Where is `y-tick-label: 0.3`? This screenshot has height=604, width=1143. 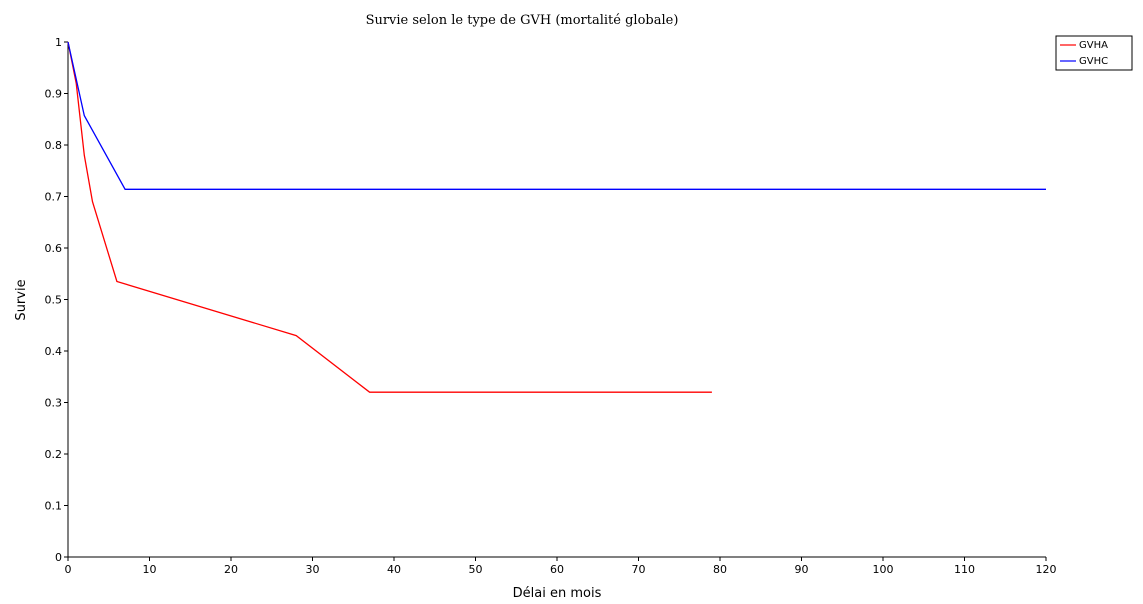 y-tick-label: 0.3 is located at coordinates (54, 403).